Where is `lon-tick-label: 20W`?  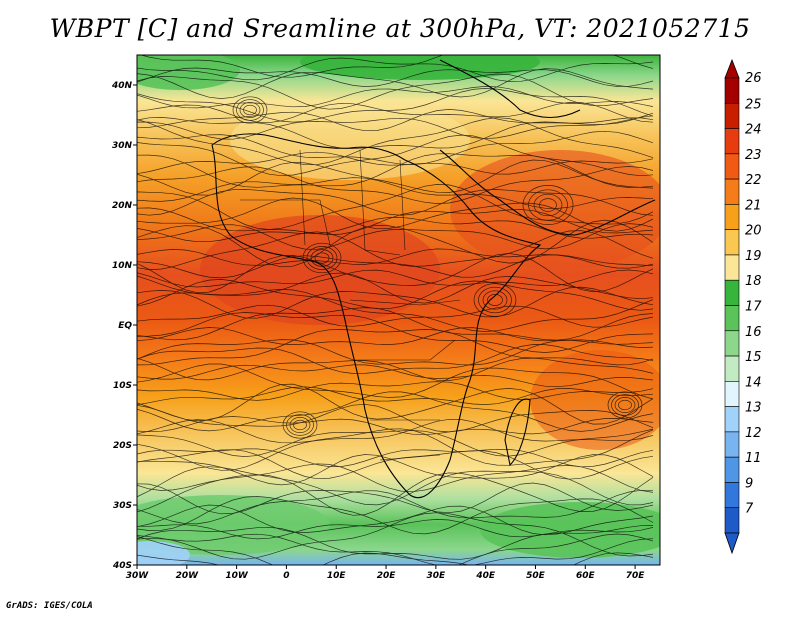 lon-tick-label: 20W is located at coordinates (188, 576).